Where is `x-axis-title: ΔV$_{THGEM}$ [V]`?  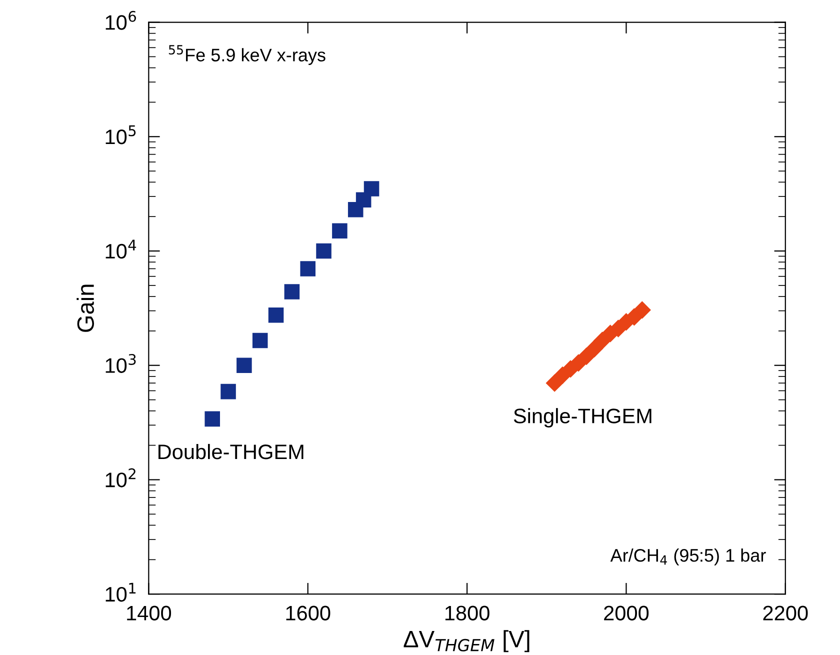 x-axis-title: ΔV$_{THGEM}$ [V] is located at coordinates (467, 641).